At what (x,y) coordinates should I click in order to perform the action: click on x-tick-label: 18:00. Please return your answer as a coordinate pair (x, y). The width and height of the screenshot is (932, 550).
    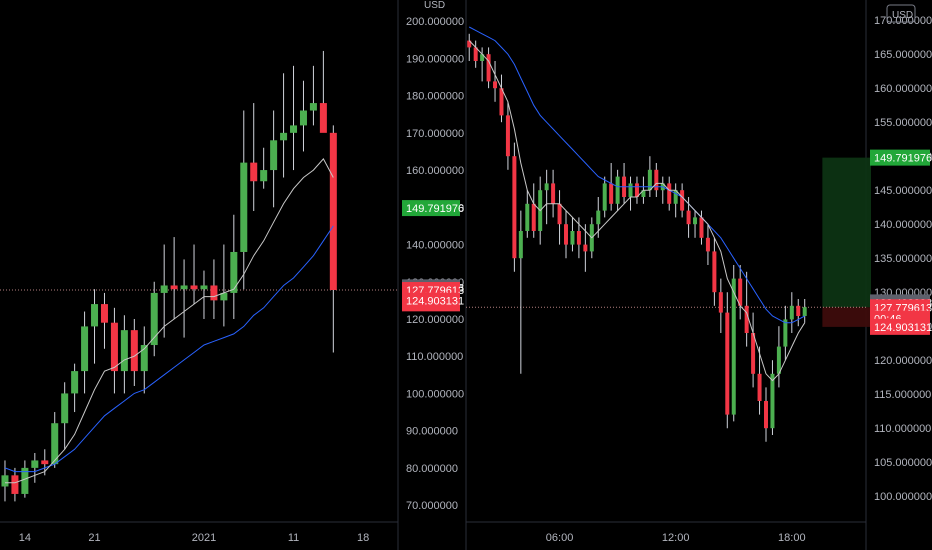
    Looking at the image, I should click on (792, 538).